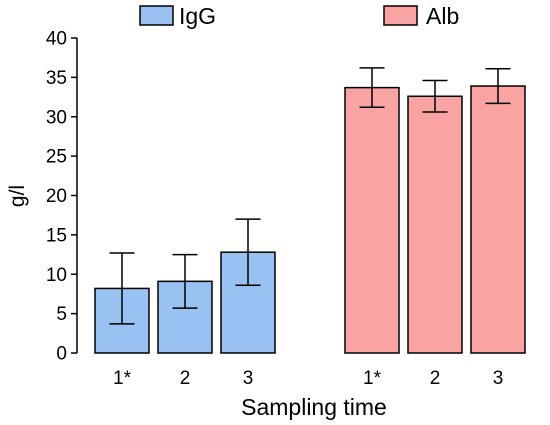  Describe the element at coordinates (56, 275) in the screenshot. I see `y-tick-label: 10` at that location.